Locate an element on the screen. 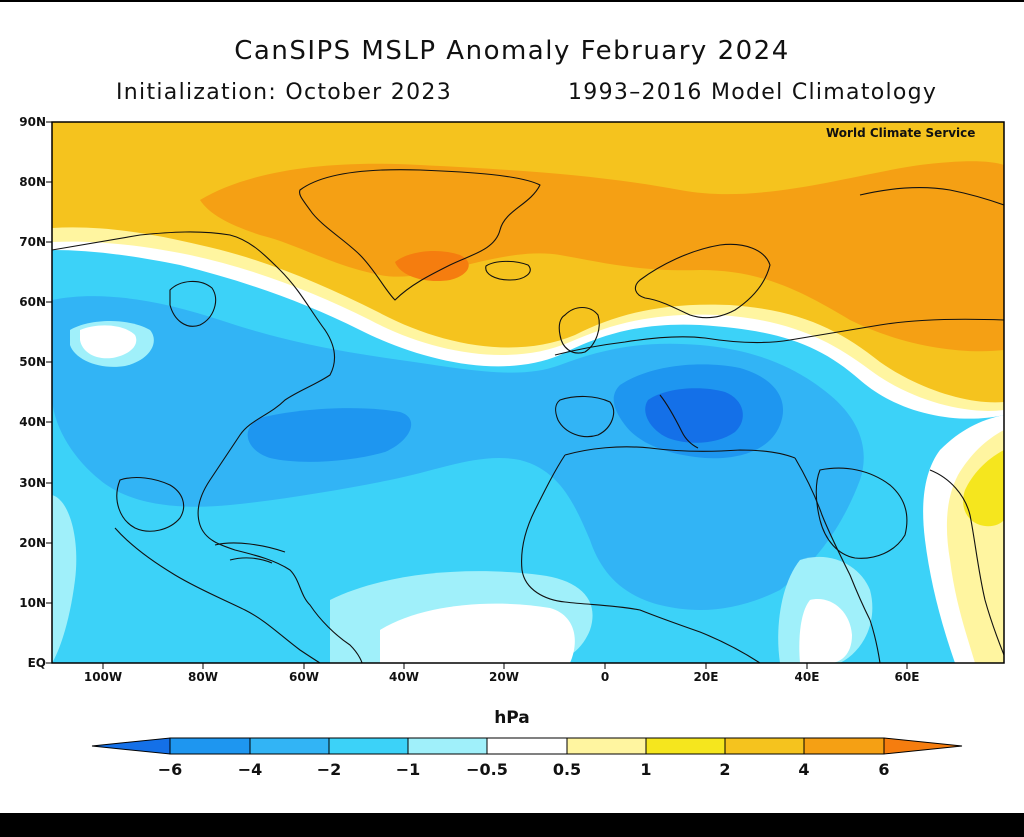 The image size is (1024, 837). lat-label: 80N is located at coordinates (32, 182).